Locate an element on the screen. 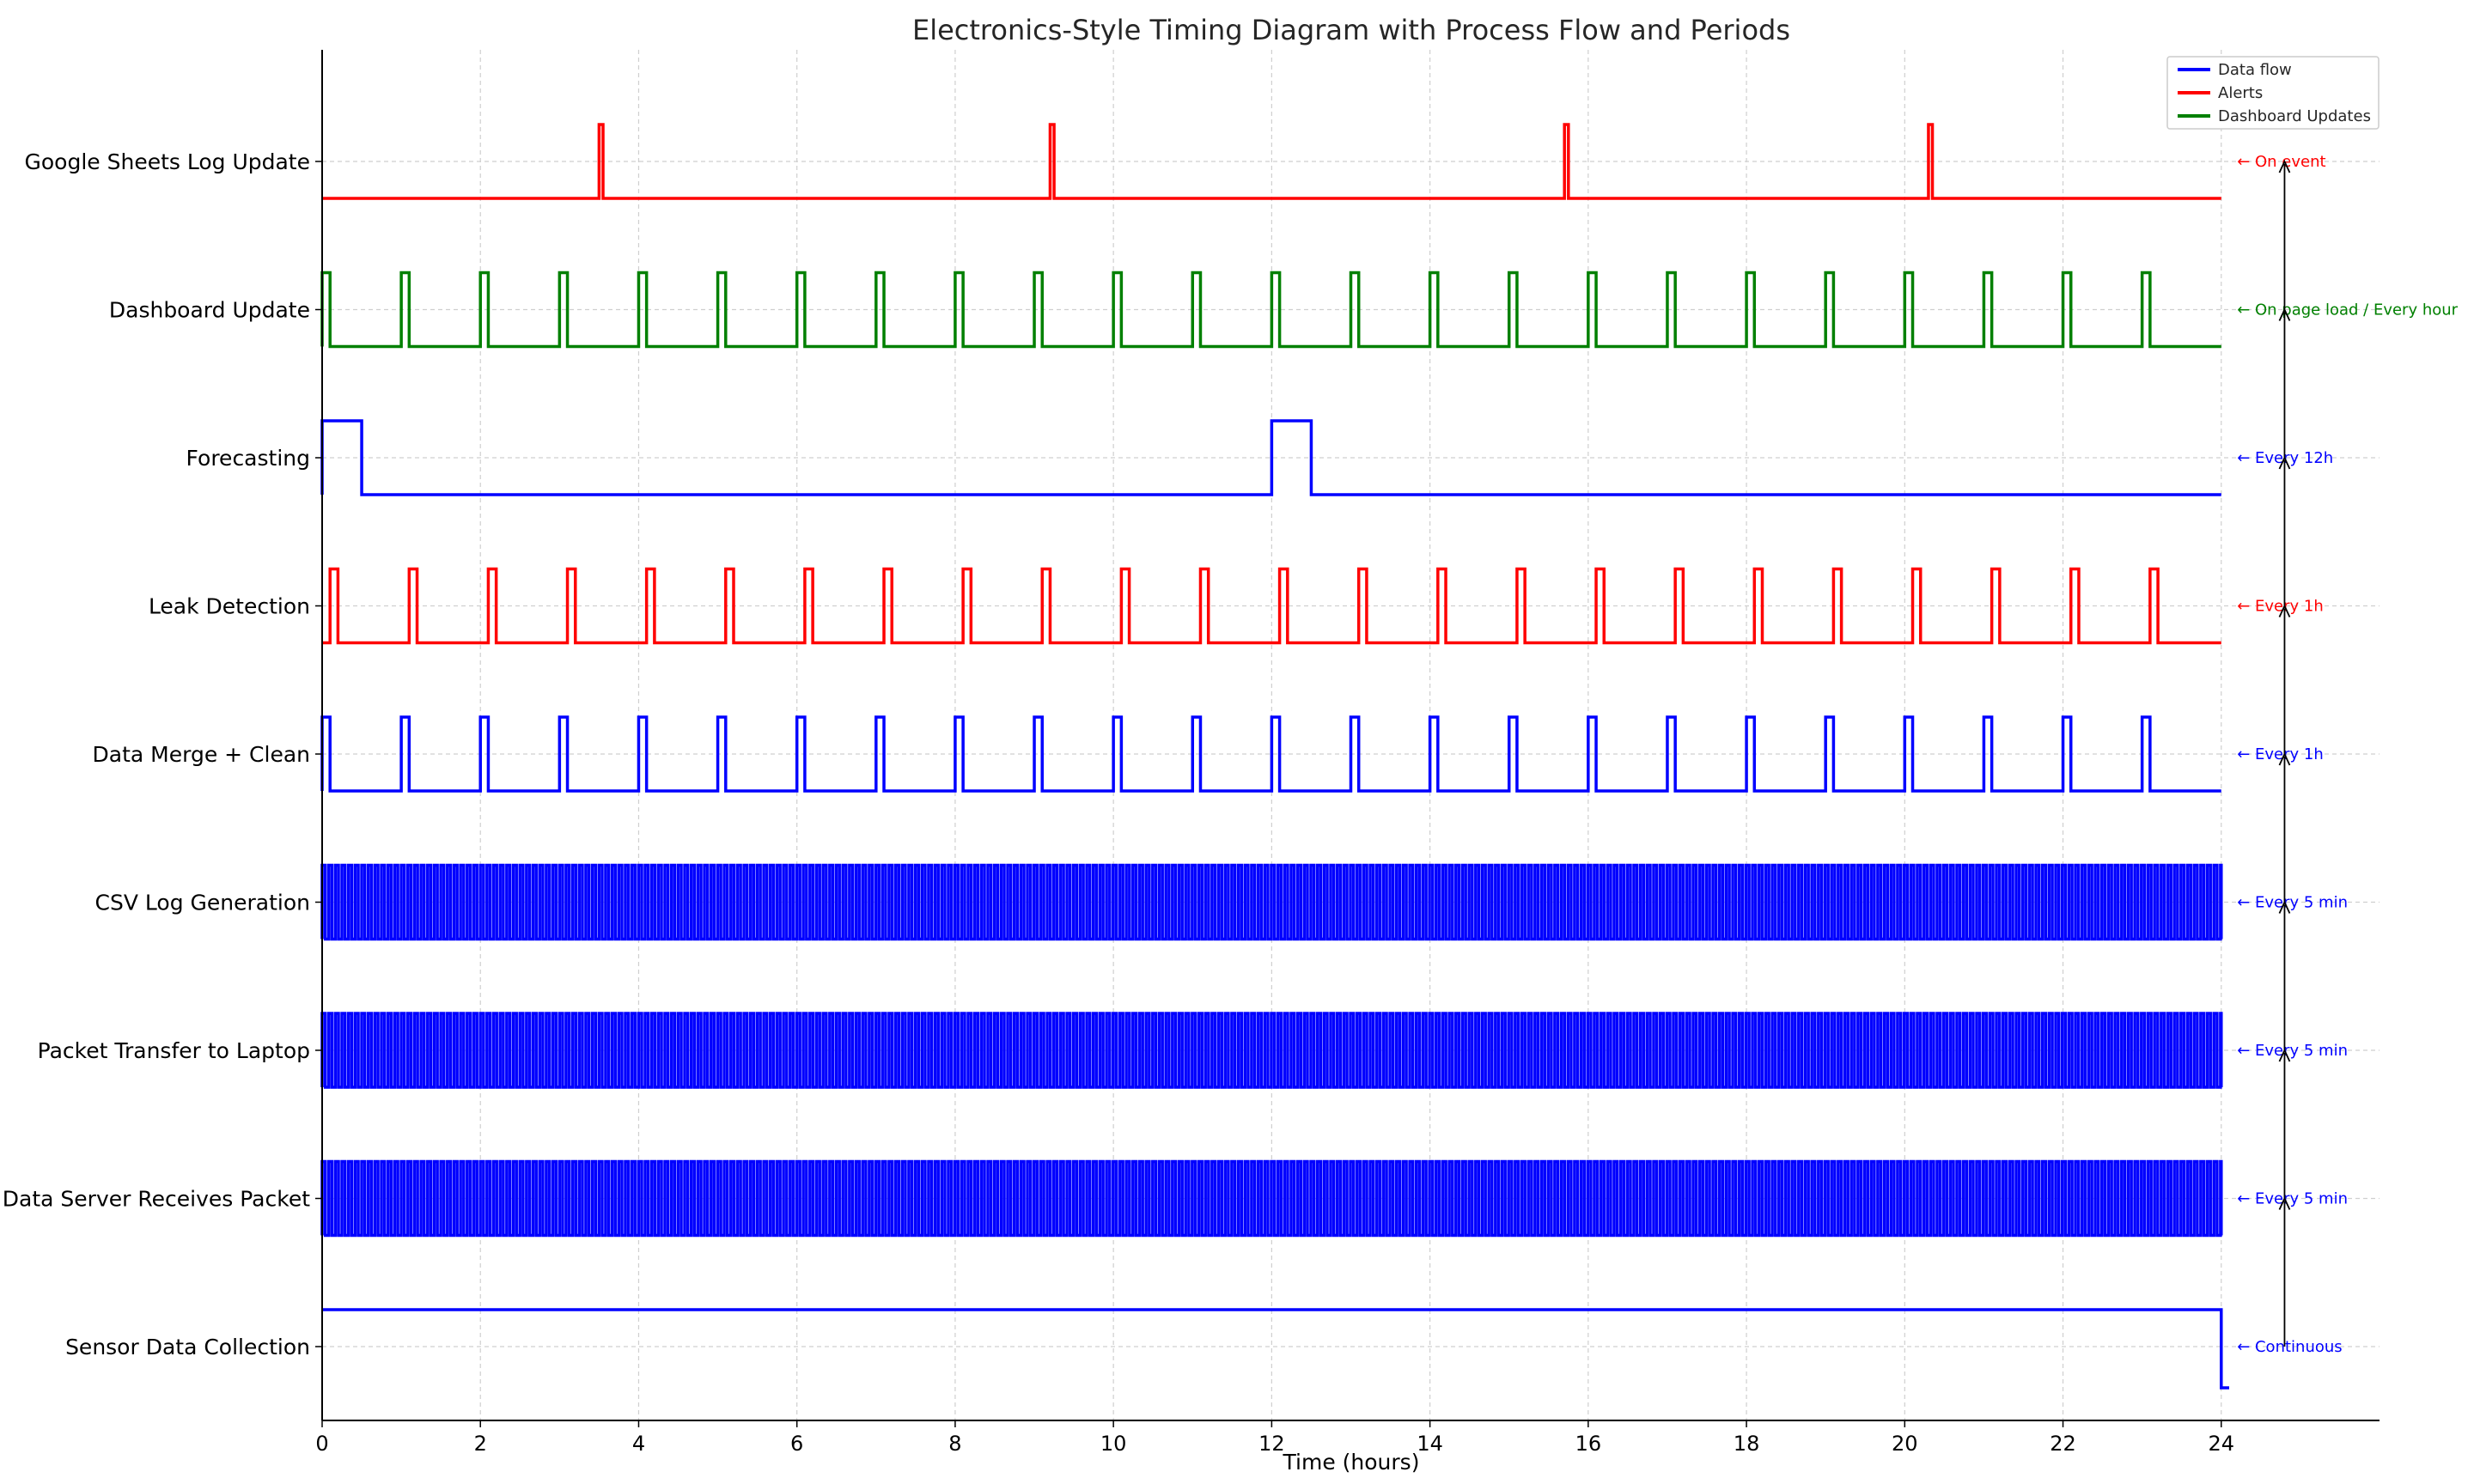 The image size is (2474, 1484). series-line-google-sheets-log-update is located at coordinates (1271, 161).